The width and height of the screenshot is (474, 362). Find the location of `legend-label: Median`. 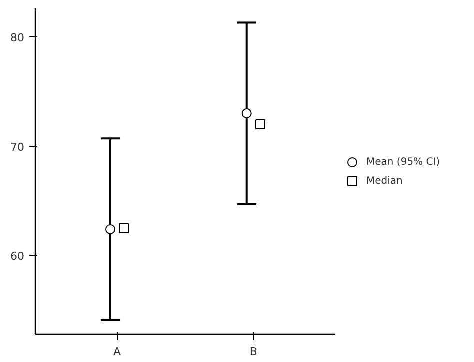

legend-label: Median is located at coordinates (384, 181).